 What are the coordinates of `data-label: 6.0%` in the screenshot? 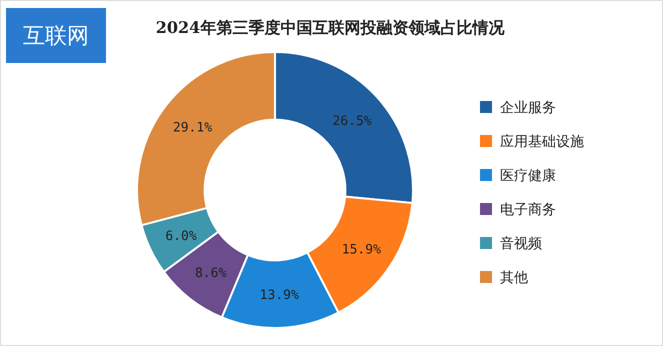 It's located at (181, 236).